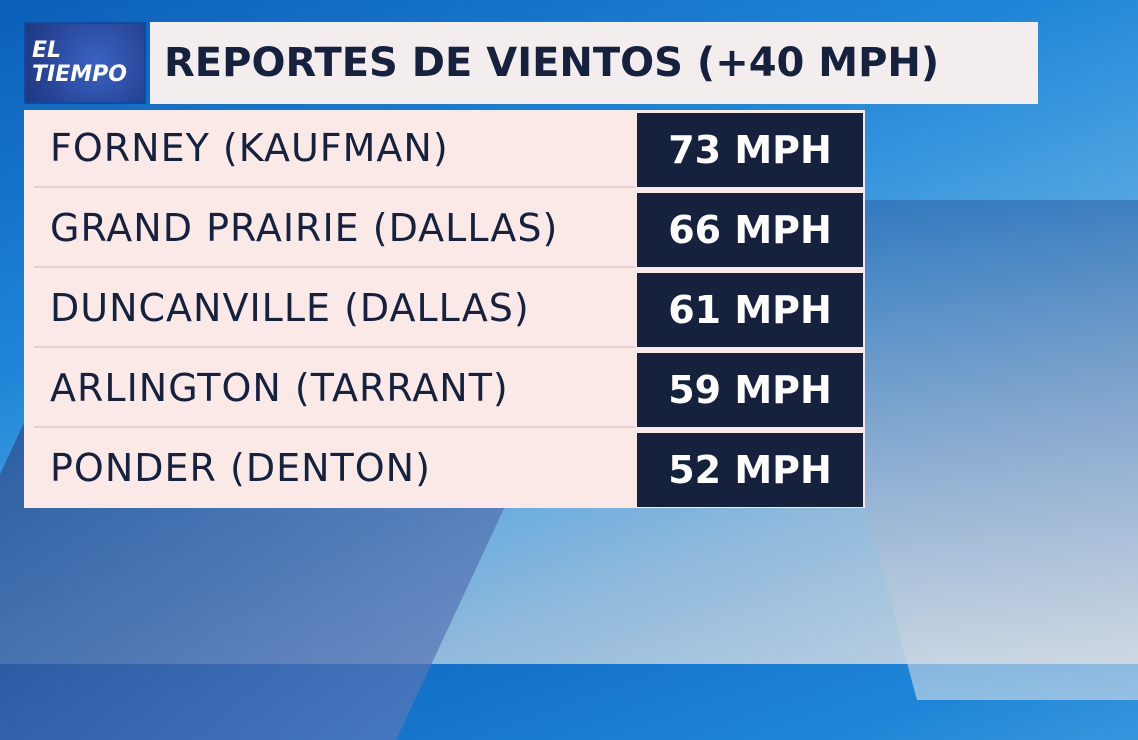 This screenshot has width=1138, height=740. I want to click on graphic-title: REPORTES DE VIENTOS (+40 MPH), so click(594, 63).